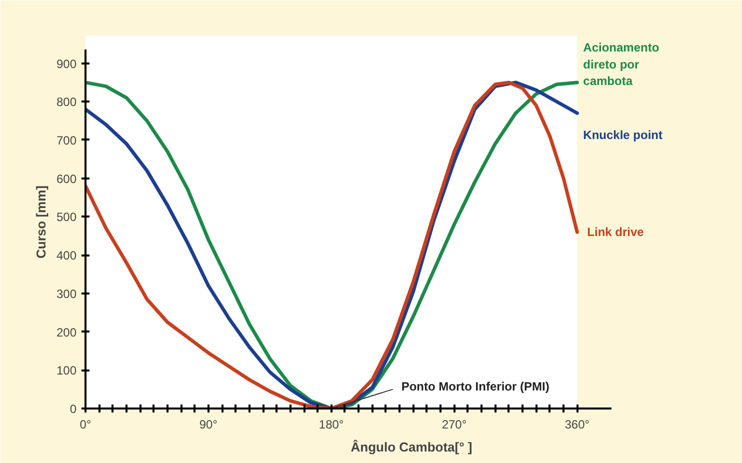 The height and width of the screenshot is (463, 742). I want to click on series-label: Link drive, so click(615, 232).